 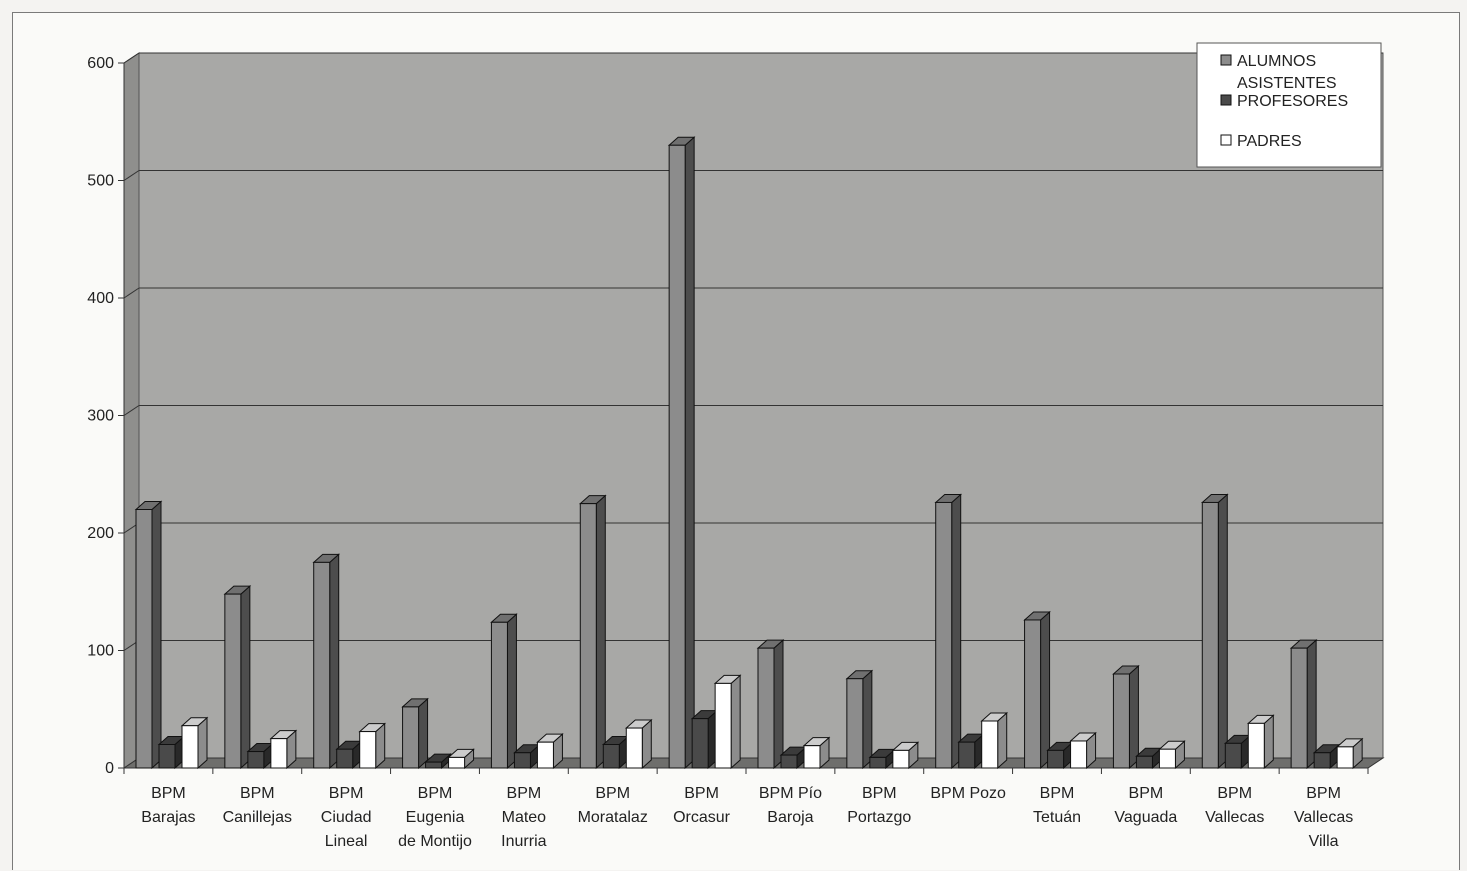 What do you see at coordinates (753, 763) in the screenshot?
I see `plot-floor` at bounding box center [753, 763].